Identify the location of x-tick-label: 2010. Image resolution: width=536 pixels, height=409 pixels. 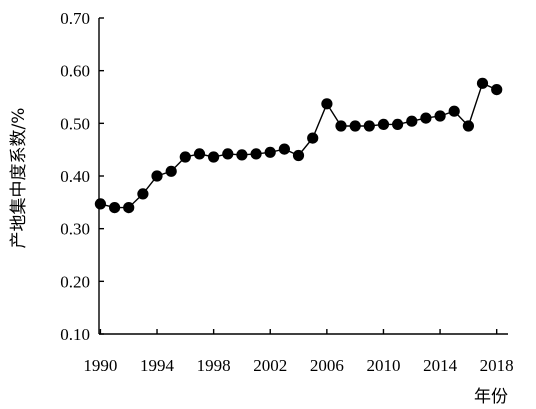
(383, 365).